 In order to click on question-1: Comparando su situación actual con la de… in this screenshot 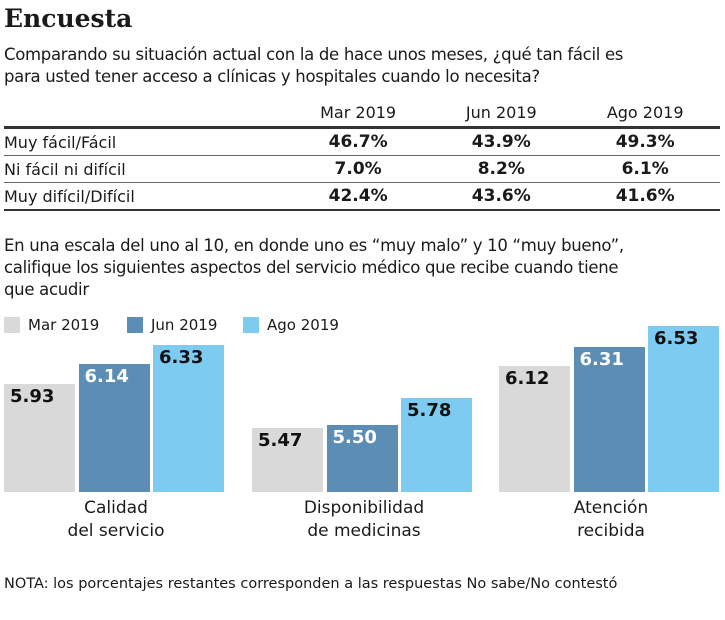, I will do `click(313, 66)`.